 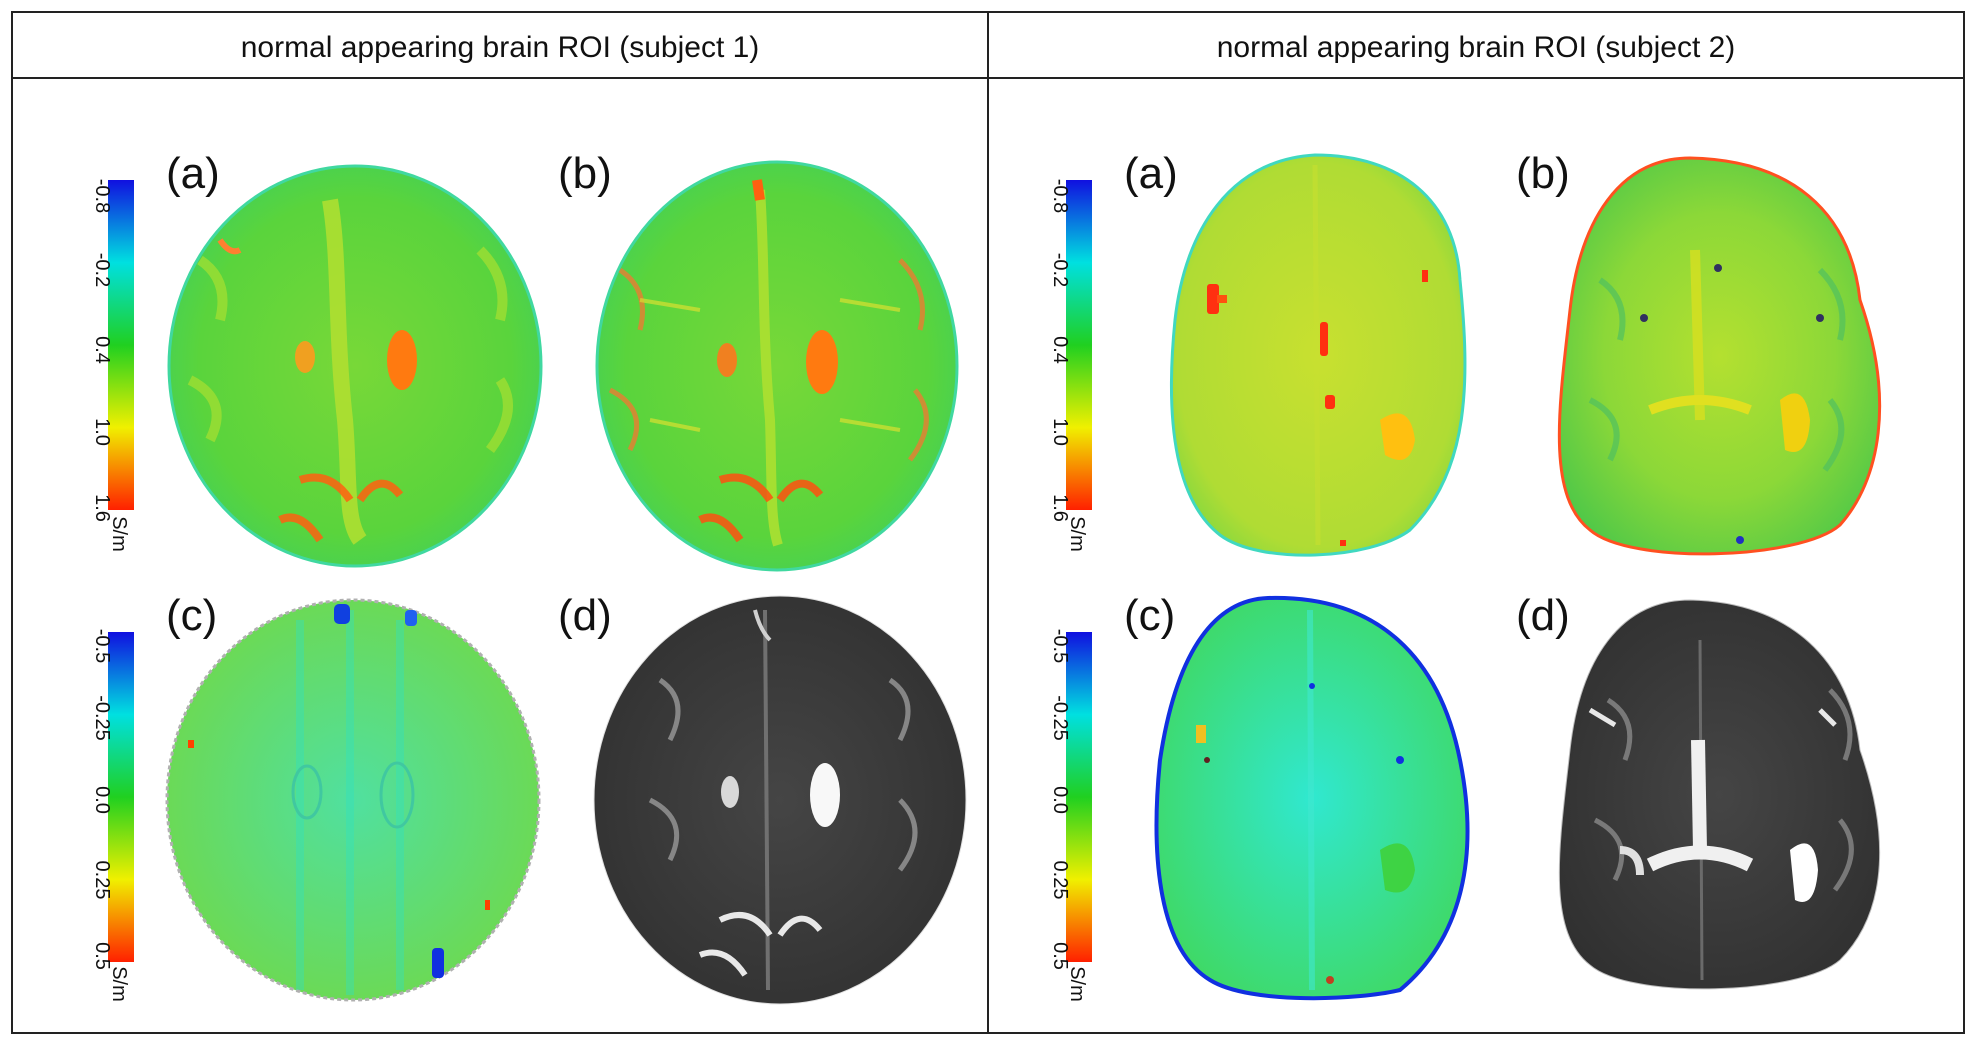 I want to click on brain-map-s2-d, so click(x=1719, y=794).